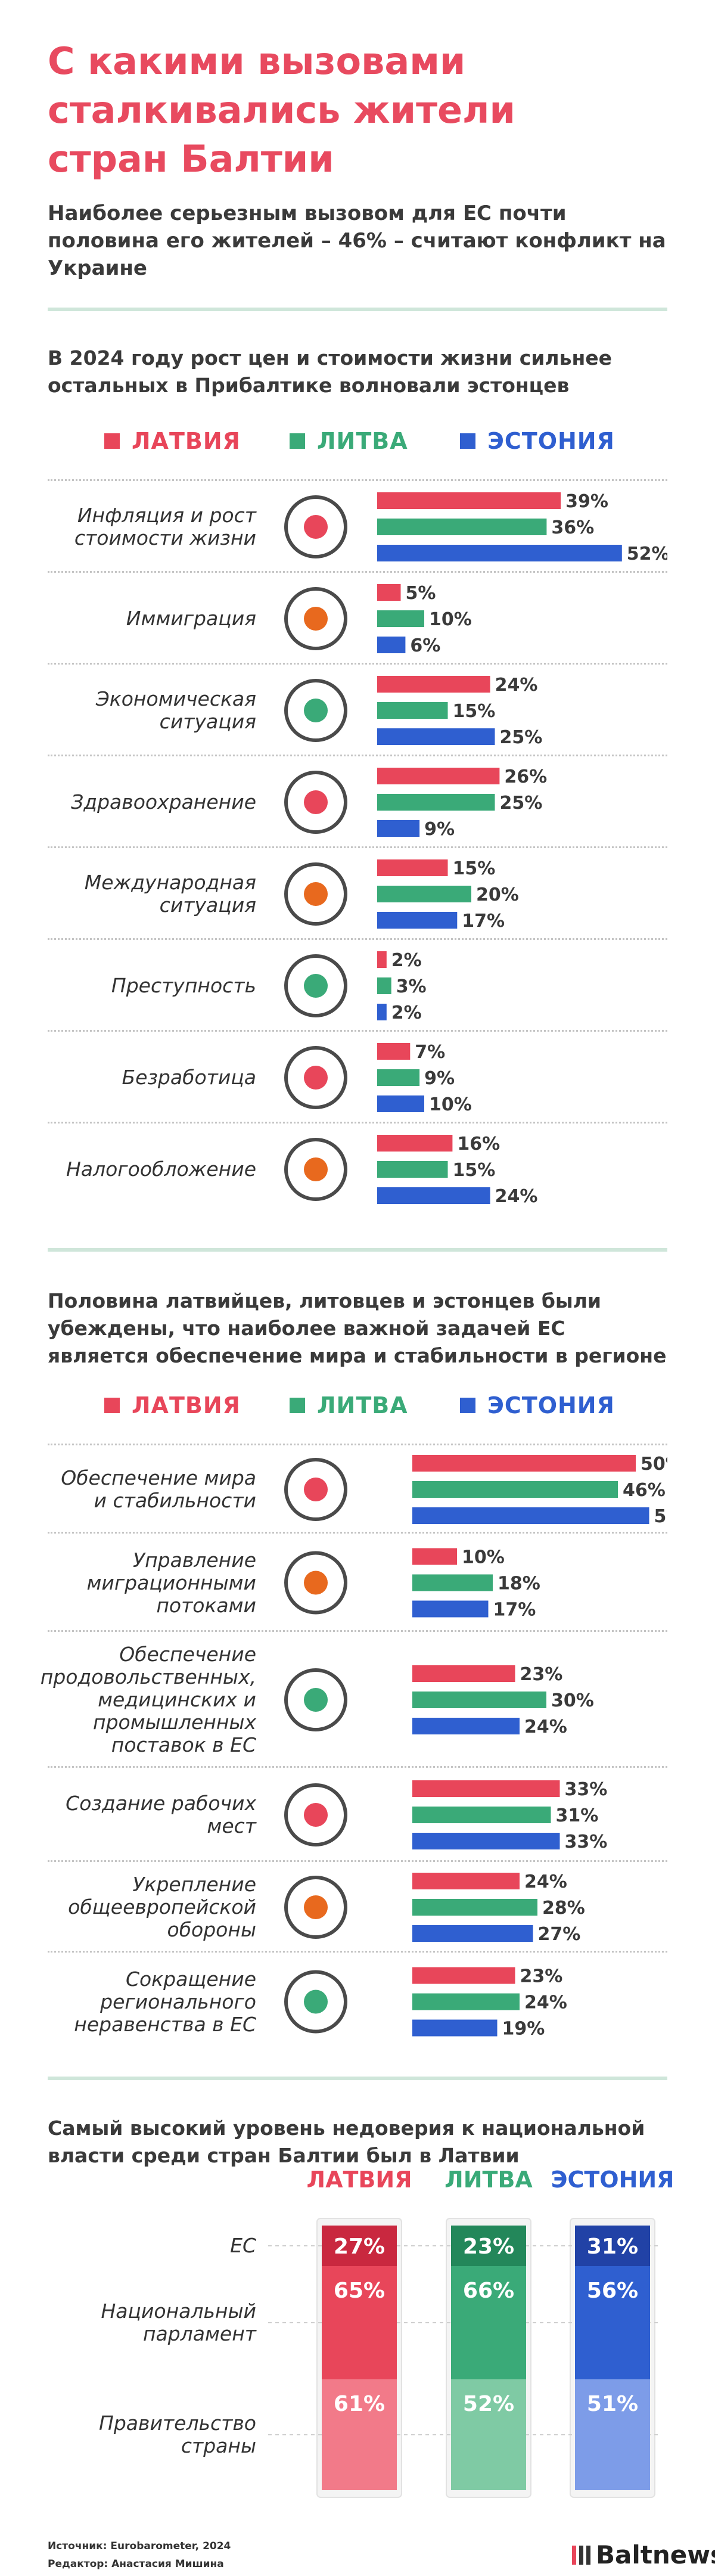  I want to click on value-label: 25%, so click(521, 804).